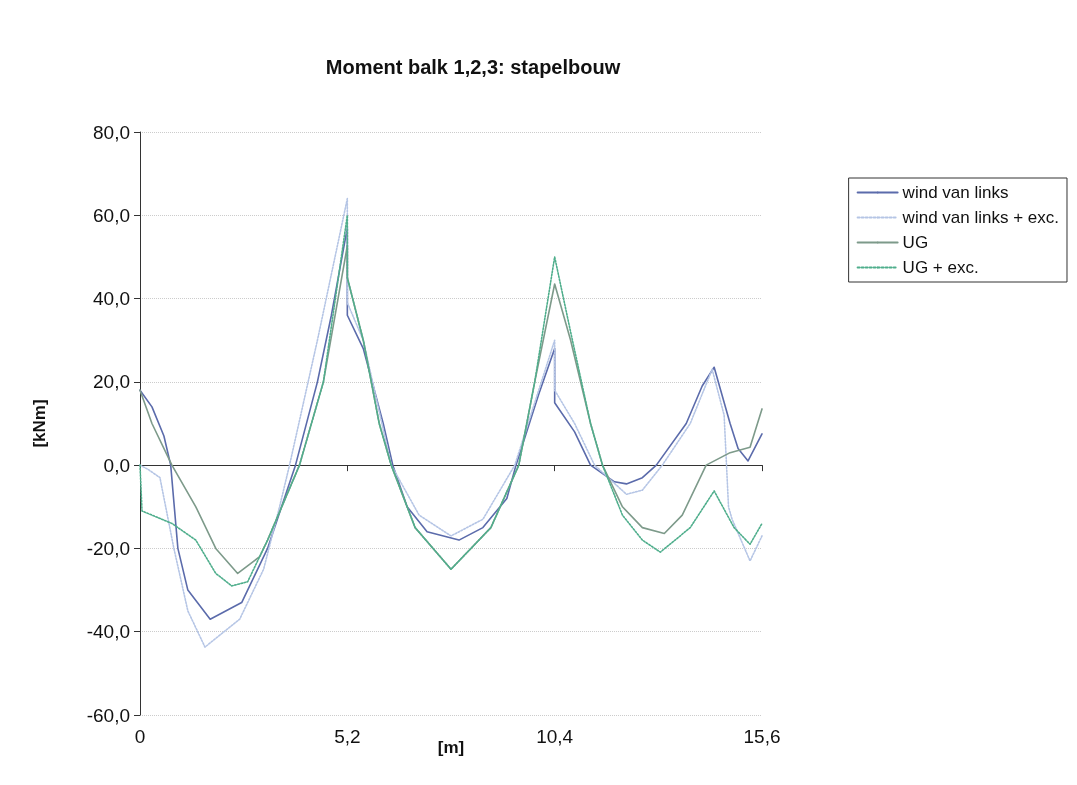  I want to click on chart-title: Moment balk 1,2,3: stapelbouw, so click(473, 67).